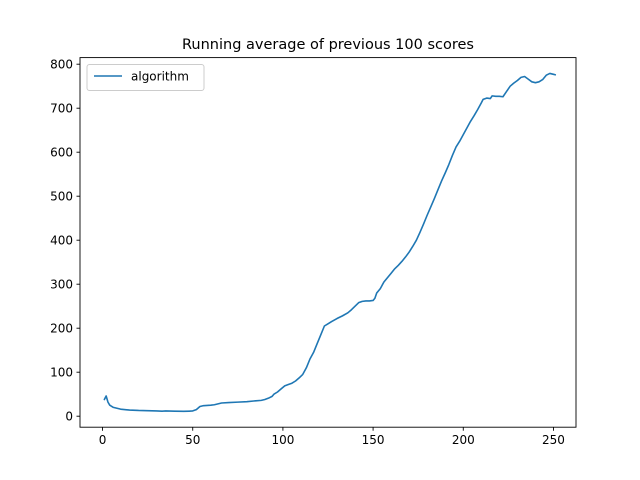 The image size is (640, 480). I want to click on legend-label-algorithm: algorithm, so click(160, 77).